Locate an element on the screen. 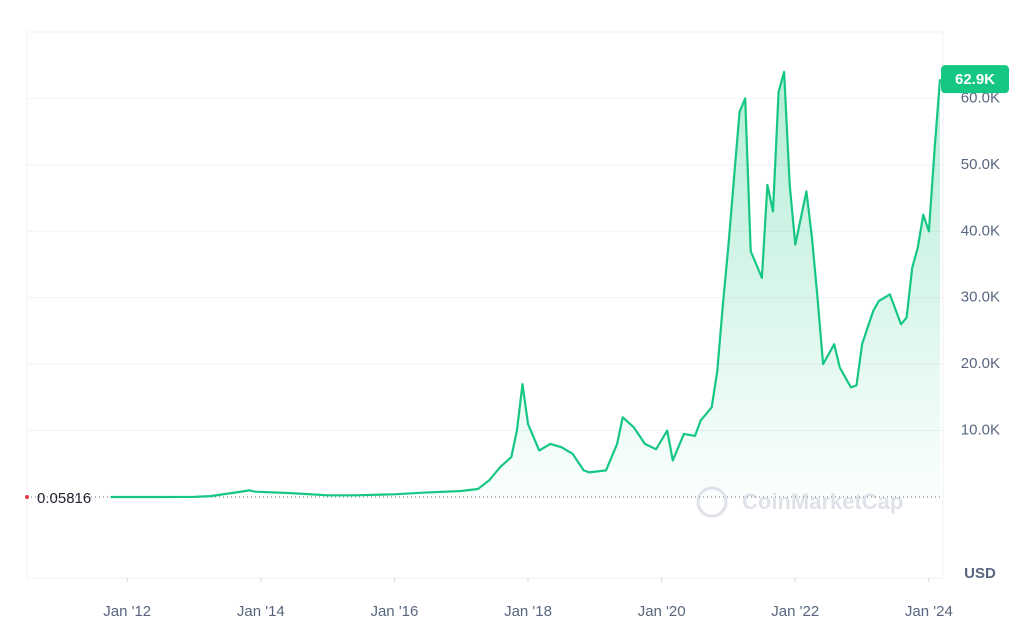 The image size is (1024, 622). y-tick-label: 40.0K is located at coordinates (980, 230).